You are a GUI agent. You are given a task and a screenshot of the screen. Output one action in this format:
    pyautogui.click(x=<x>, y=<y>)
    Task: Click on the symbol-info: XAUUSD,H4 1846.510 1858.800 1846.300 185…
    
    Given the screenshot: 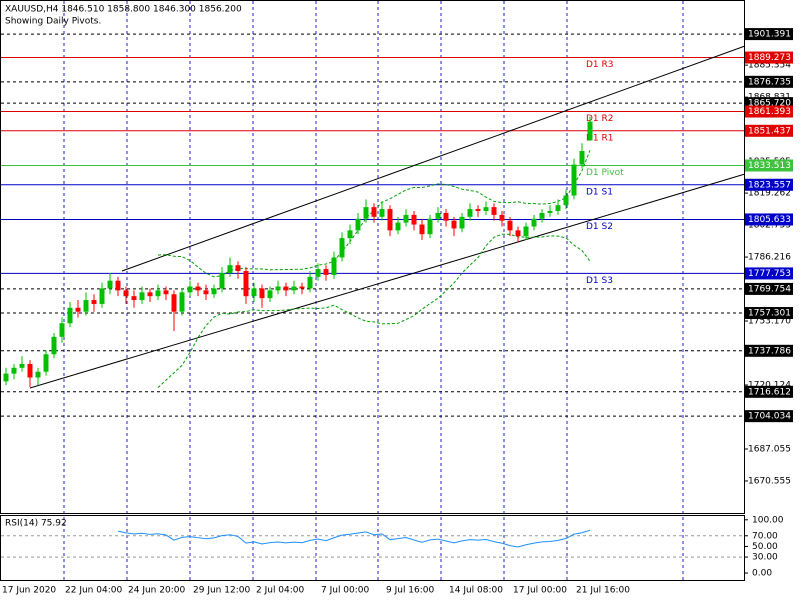 What is the action you would take?
    pyautogui.click(x=123, y=10)
    